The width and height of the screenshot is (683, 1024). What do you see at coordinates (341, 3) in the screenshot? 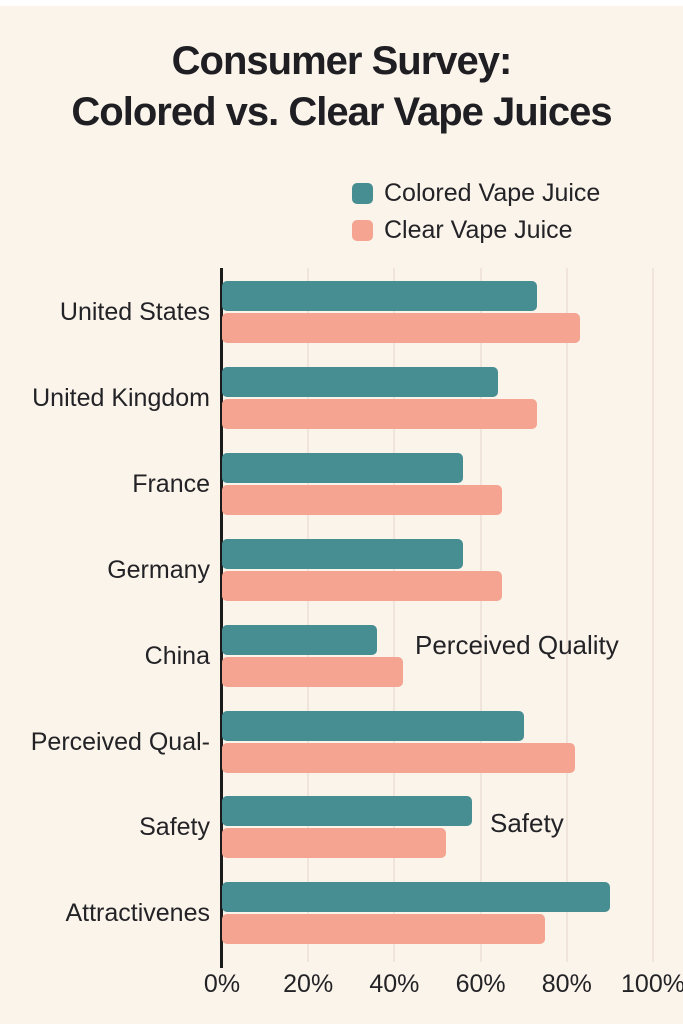
I see `top-border` at bounding box center [341, 3].